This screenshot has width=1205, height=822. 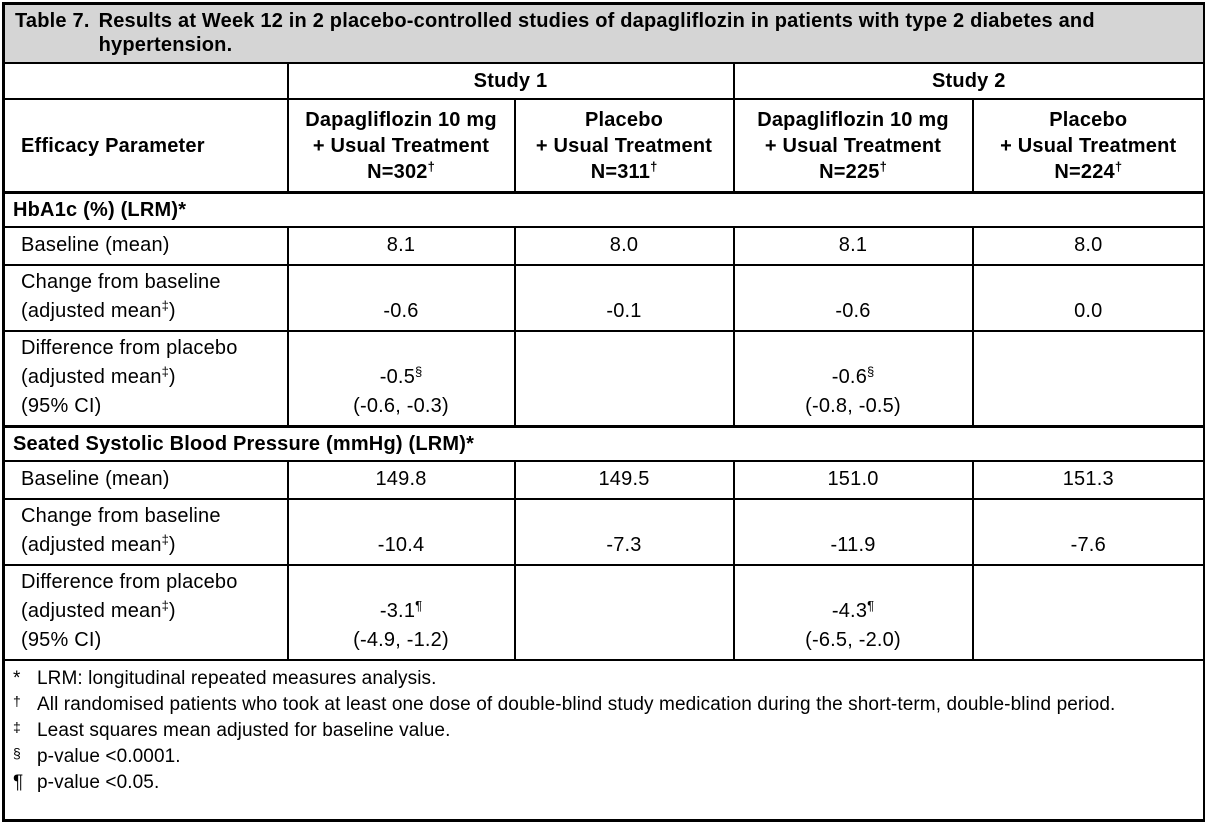 I want to click on section-header-hba1c: HbA1c (%) (LRM)*, so click(x=603, y=209).